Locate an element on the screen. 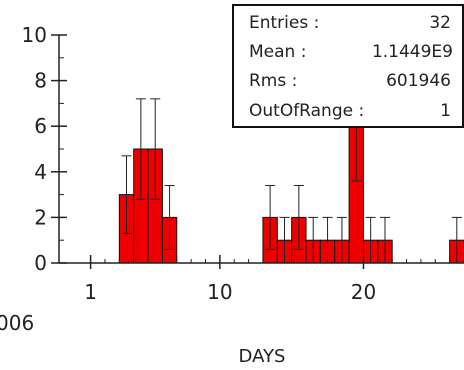 This screenshot has width=464, height=370. stats-entries-name: Entries : is located at coordinates (284, 23).